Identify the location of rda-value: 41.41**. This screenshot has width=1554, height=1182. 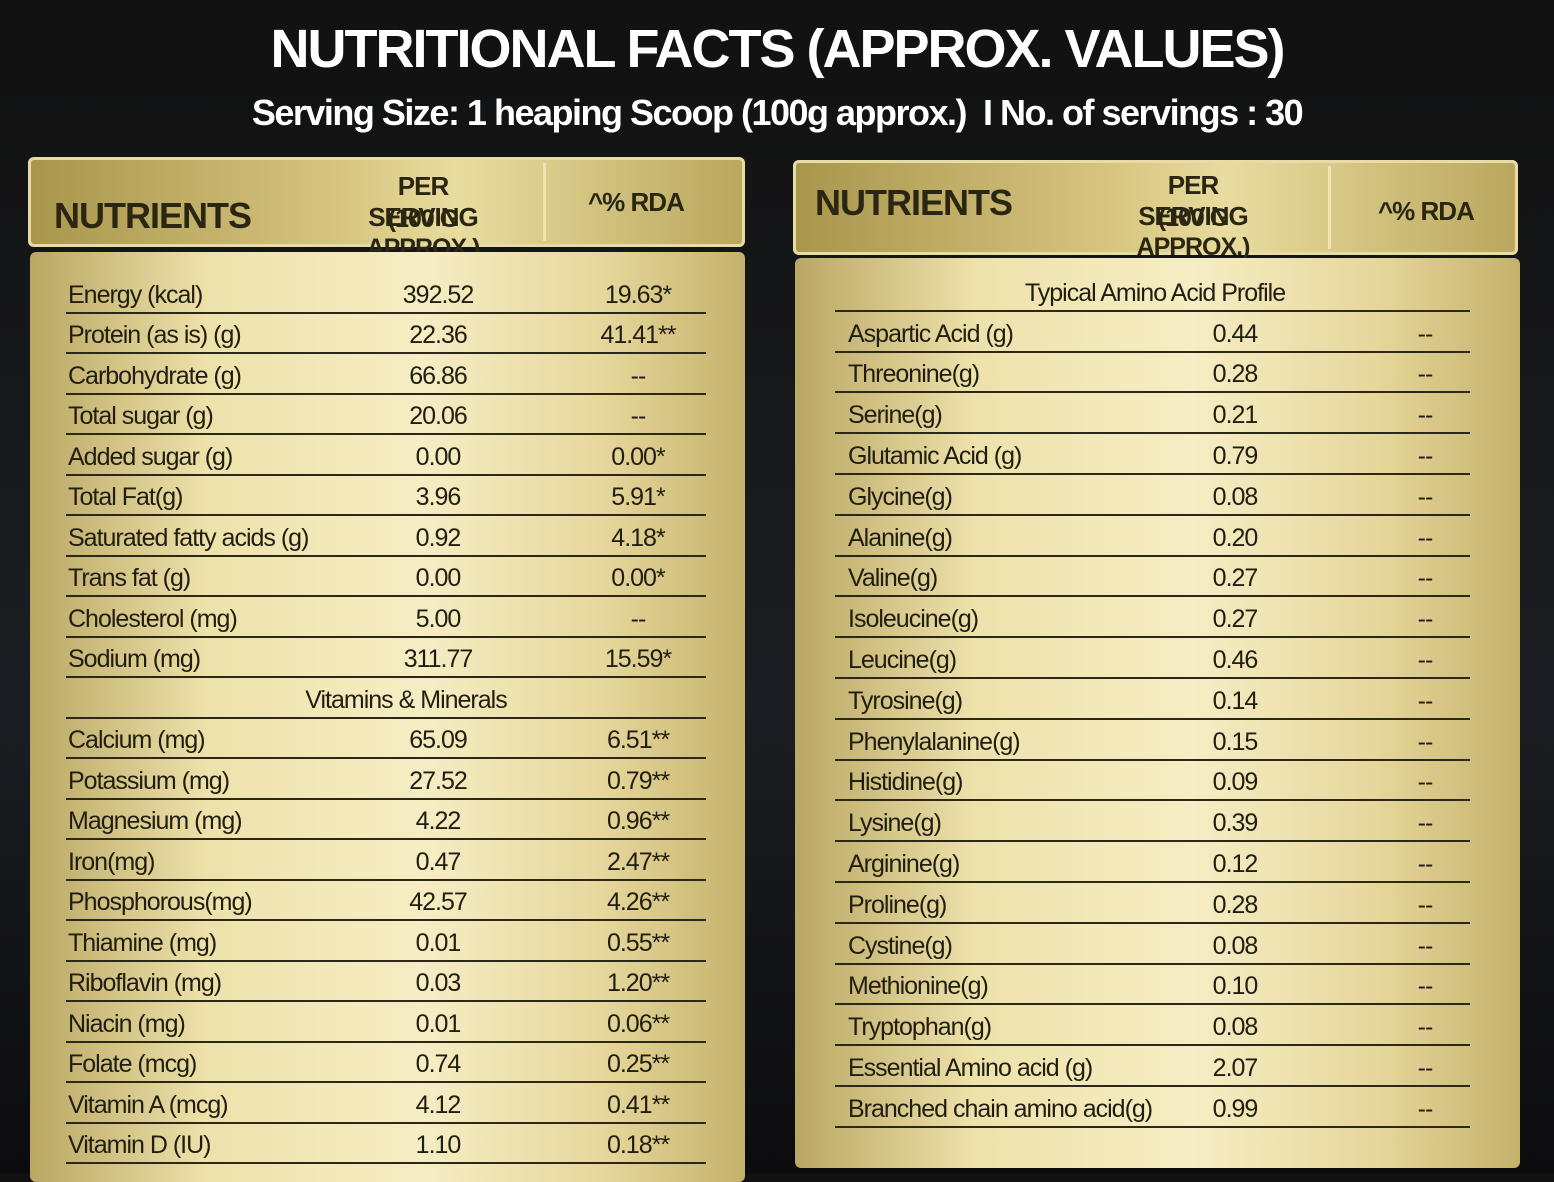
(638, 335).